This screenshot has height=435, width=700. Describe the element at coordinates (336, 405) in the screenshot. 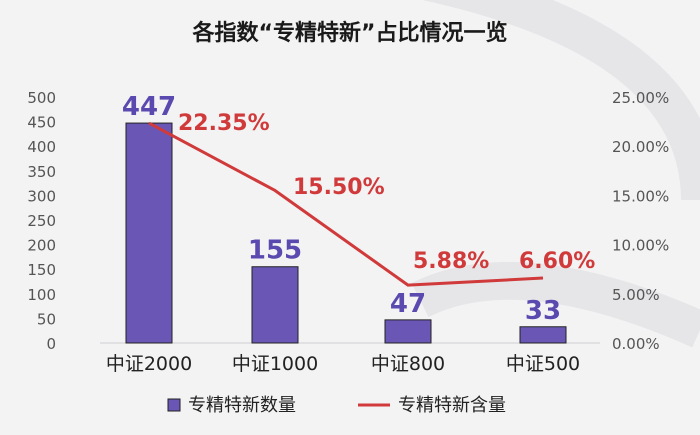

I see `legend: 专精特新数量 专精特新含量` at that location.